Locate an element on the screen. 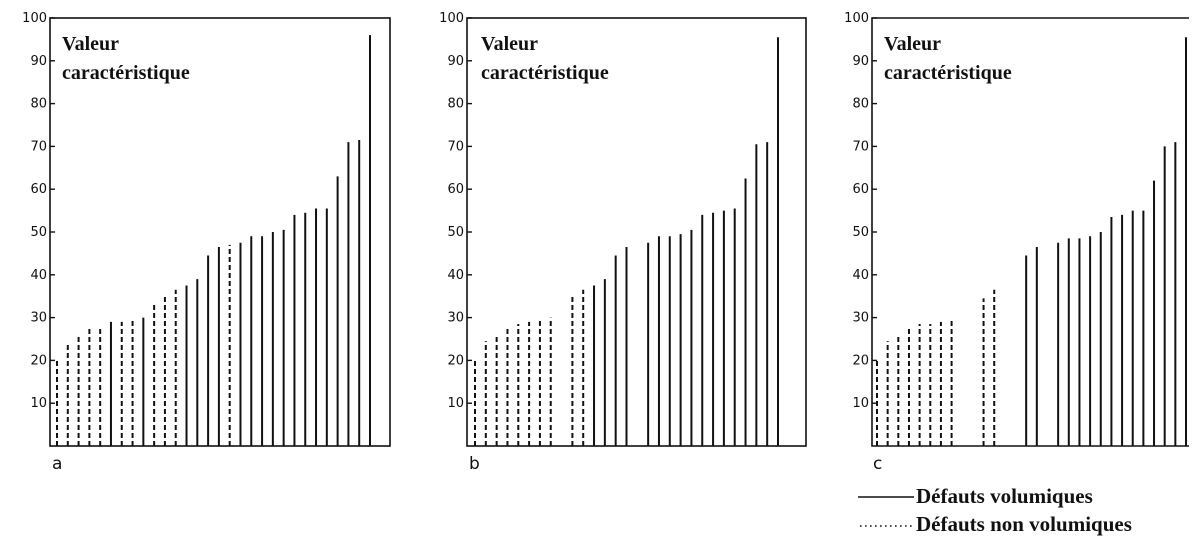  ytick-label-b-60: 60 is located at coordinates (455, 189).